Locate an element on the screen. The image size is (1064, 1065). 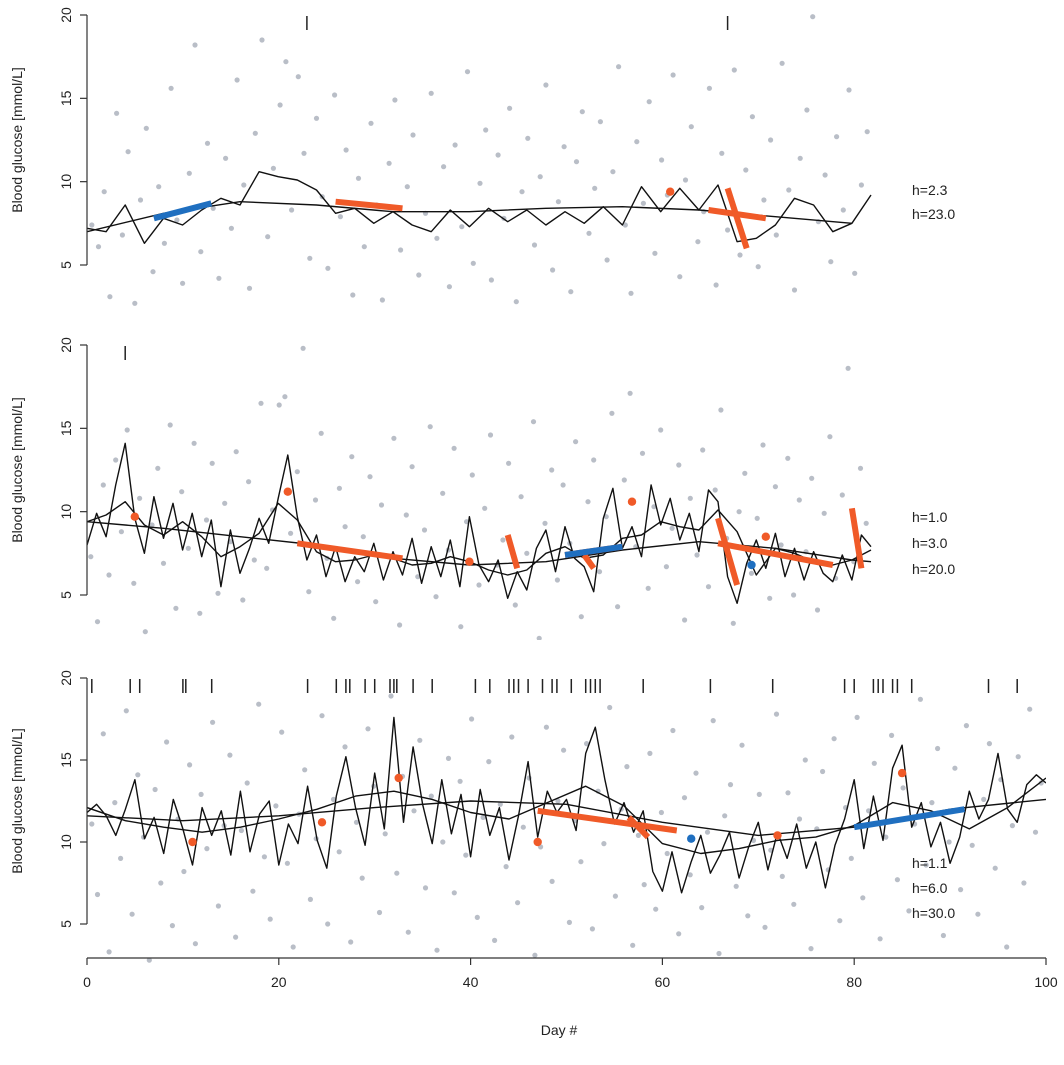
fit-line is located at coordinates (566, 816).